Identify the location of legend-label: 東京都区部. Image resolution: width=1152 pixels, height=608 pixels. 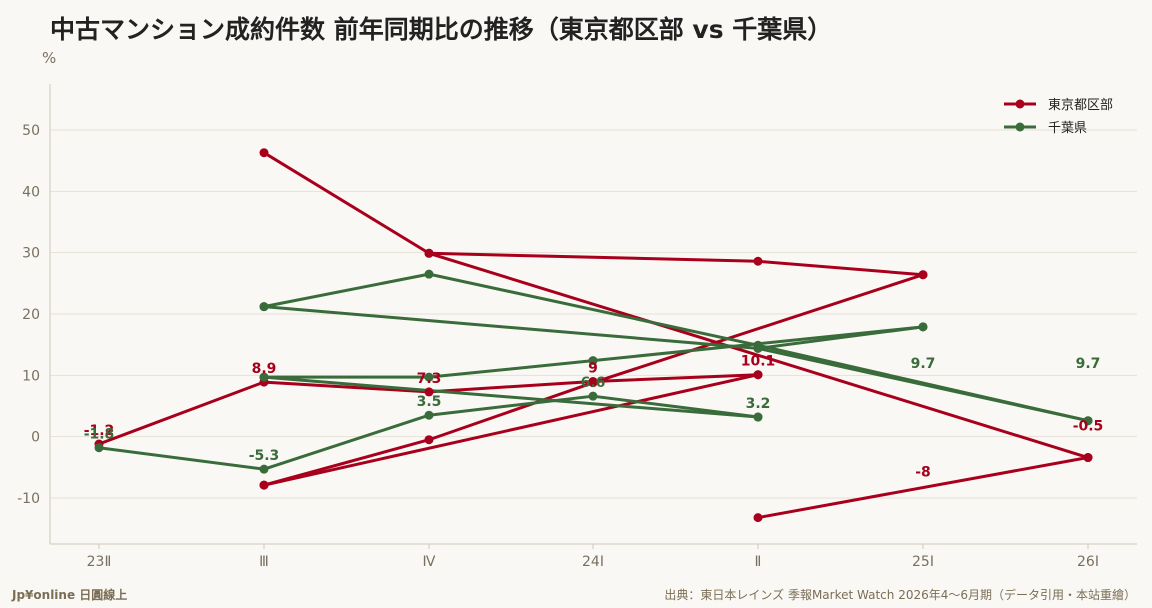
(1080, 105).